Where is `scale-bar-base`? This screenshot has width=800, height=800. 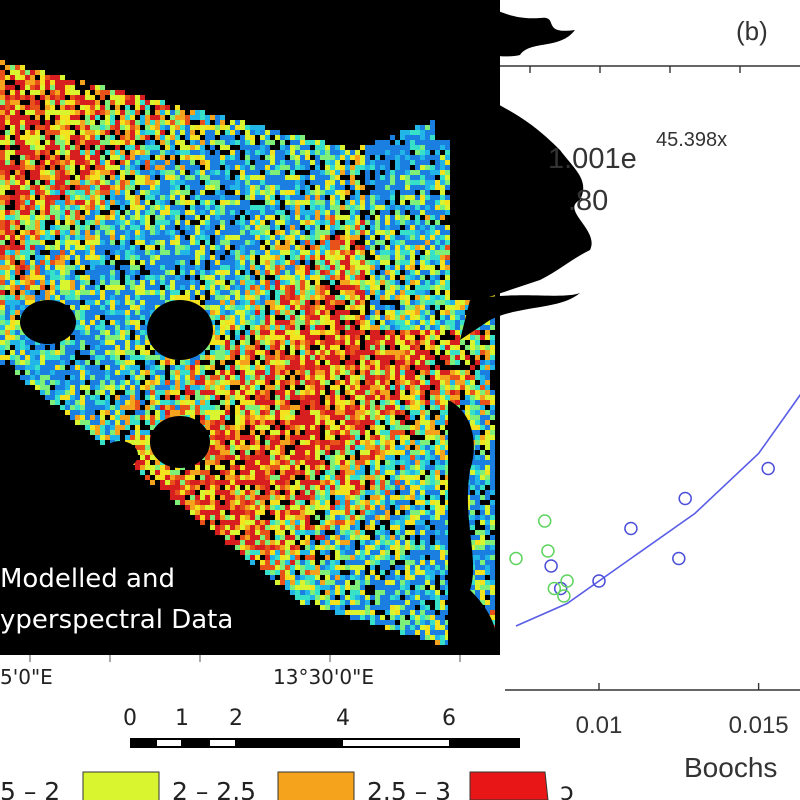
scale-bar-base is located at coordinates (325, 743).